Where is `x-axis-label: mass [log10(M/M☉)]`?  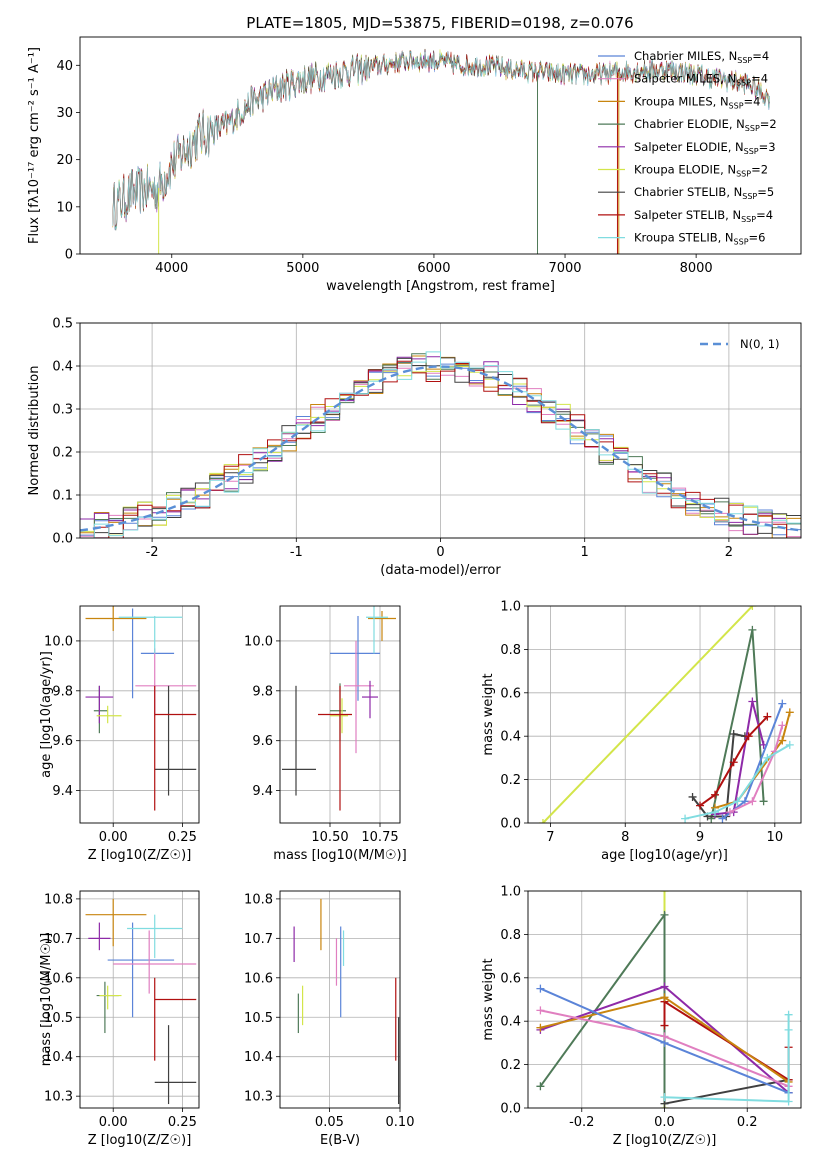
x-axis-label: mass [log10(M/M☉)] is located at coordinates (339, 855).